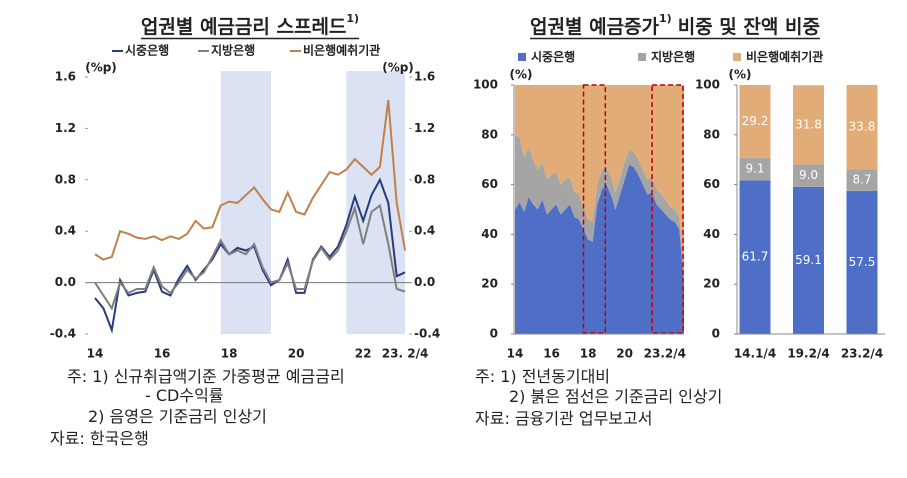 The height and width of the screenshot is (478, 907). Describe the element at coordinates (65, 282) in the screenshot. I see `y-tick-label: 0.0` at that location.